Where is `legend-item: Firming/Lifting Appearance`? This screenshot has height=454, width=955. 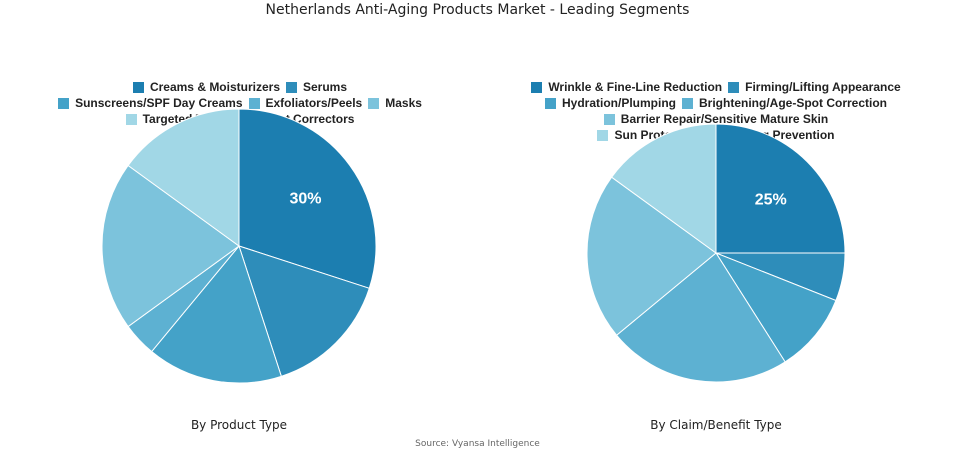 legend-item: Firming/Lifting Appearance is located at coordinates (814, 87).